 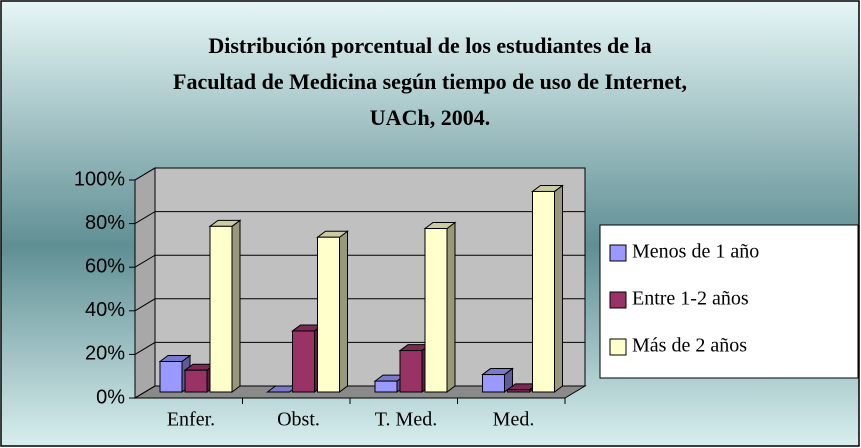 What do you see at coordinates (191, 420) in the screenshot?
I see `x-tick-label: Enfer.` at bounding box center [191, 420].